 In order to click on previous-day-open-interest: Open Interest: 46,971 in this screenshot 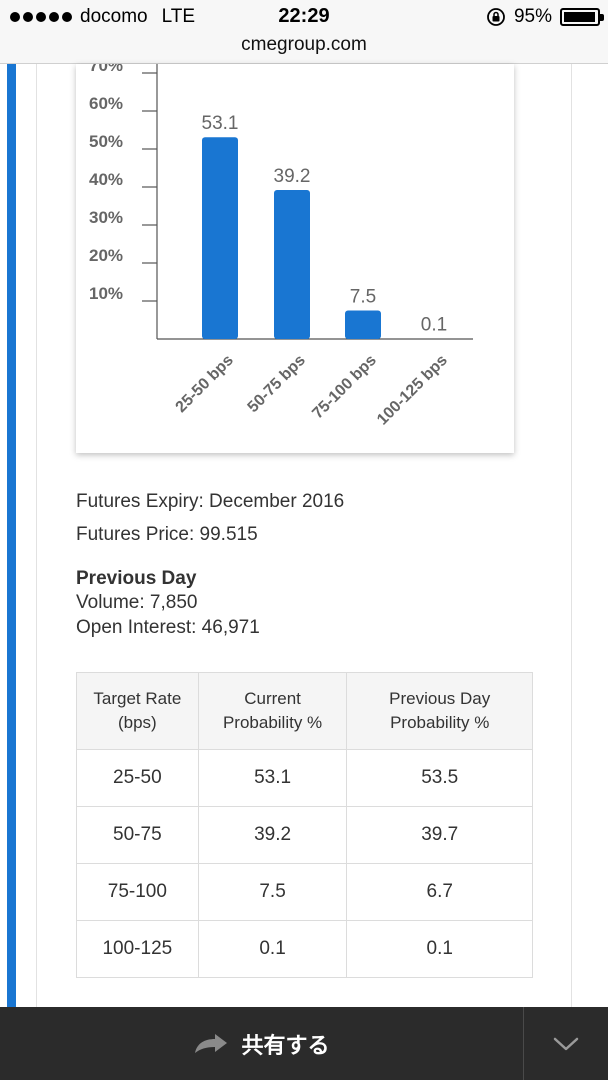, I will do `click(168, 627)`.